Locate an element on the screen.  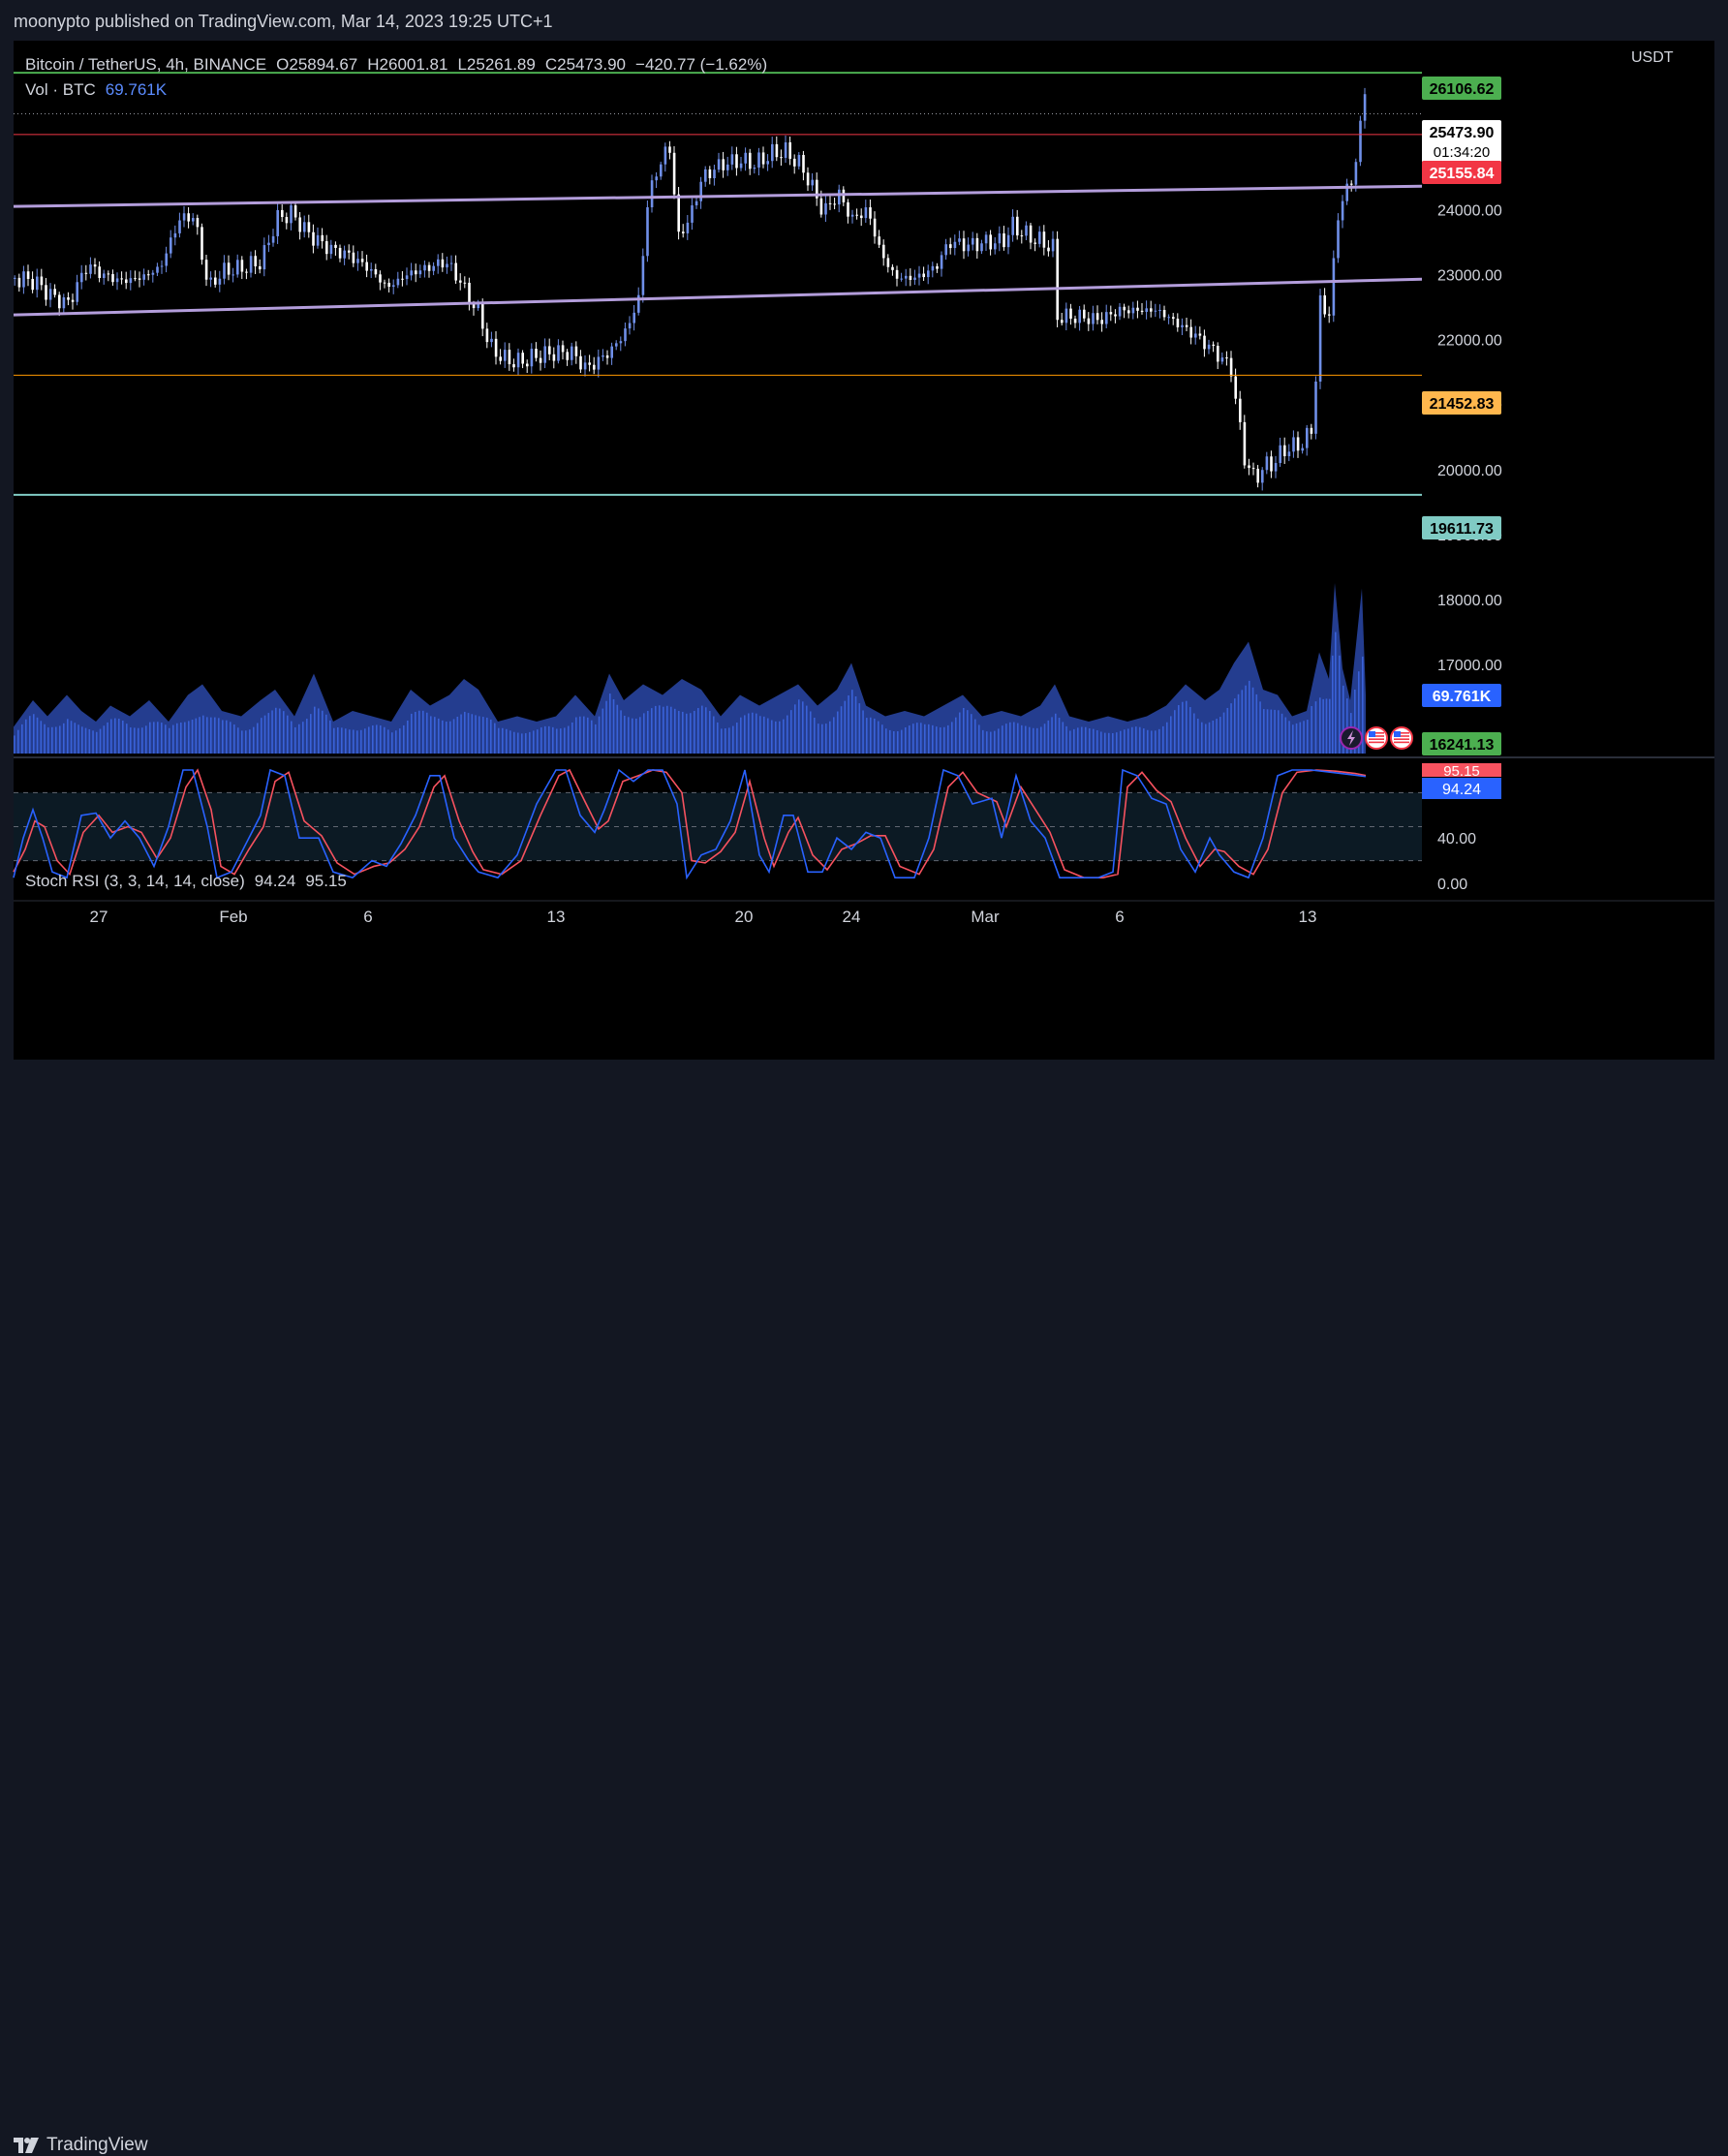
rsi-tick-label: 40.00 is located at coordinates (1456, 839).